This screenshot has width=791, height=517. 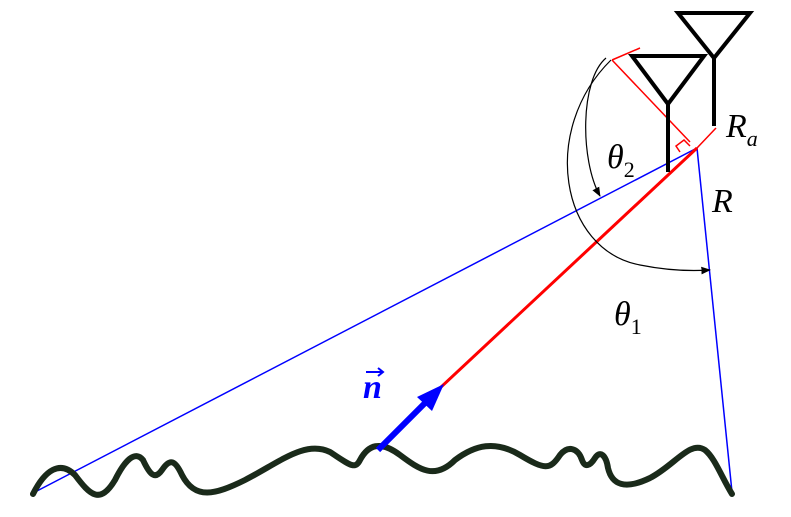 I want to click on perp-tick, so click(x=626, y=54).